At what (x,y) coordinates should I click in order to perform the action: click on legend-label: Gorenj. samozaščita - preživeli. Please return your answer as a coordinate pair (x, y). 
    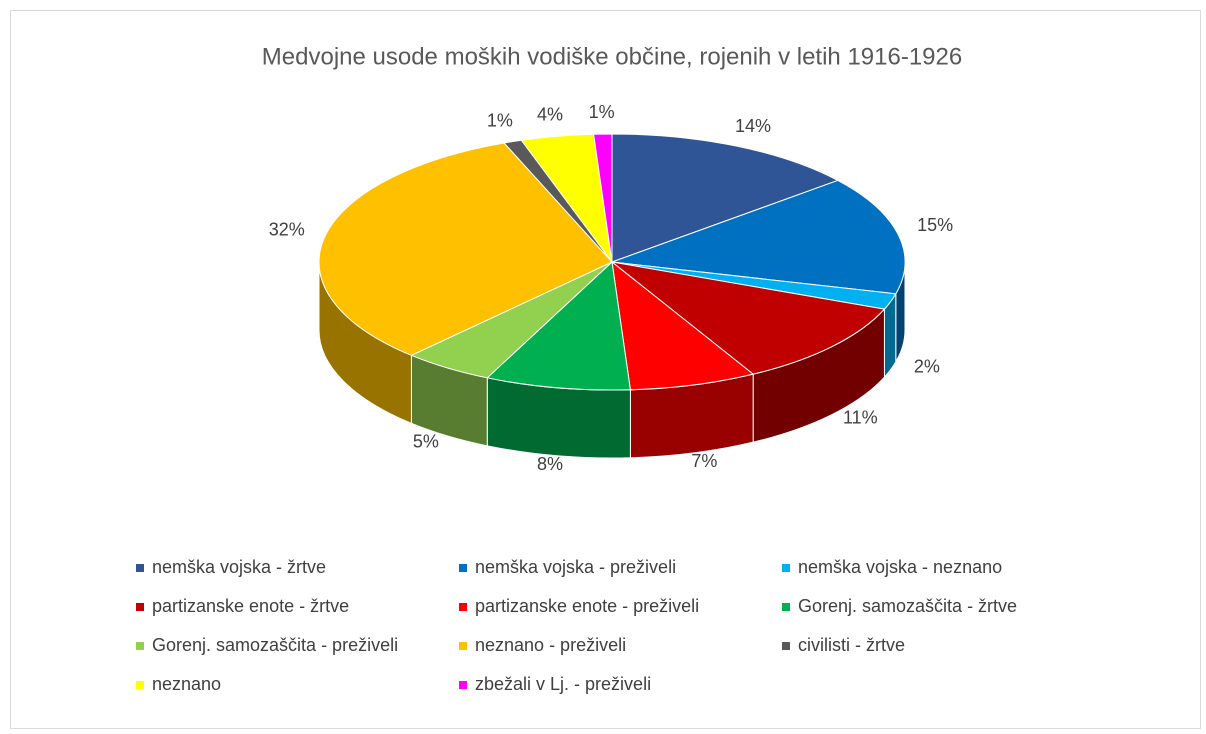
    Looking at the image, I should click on (275, 645).